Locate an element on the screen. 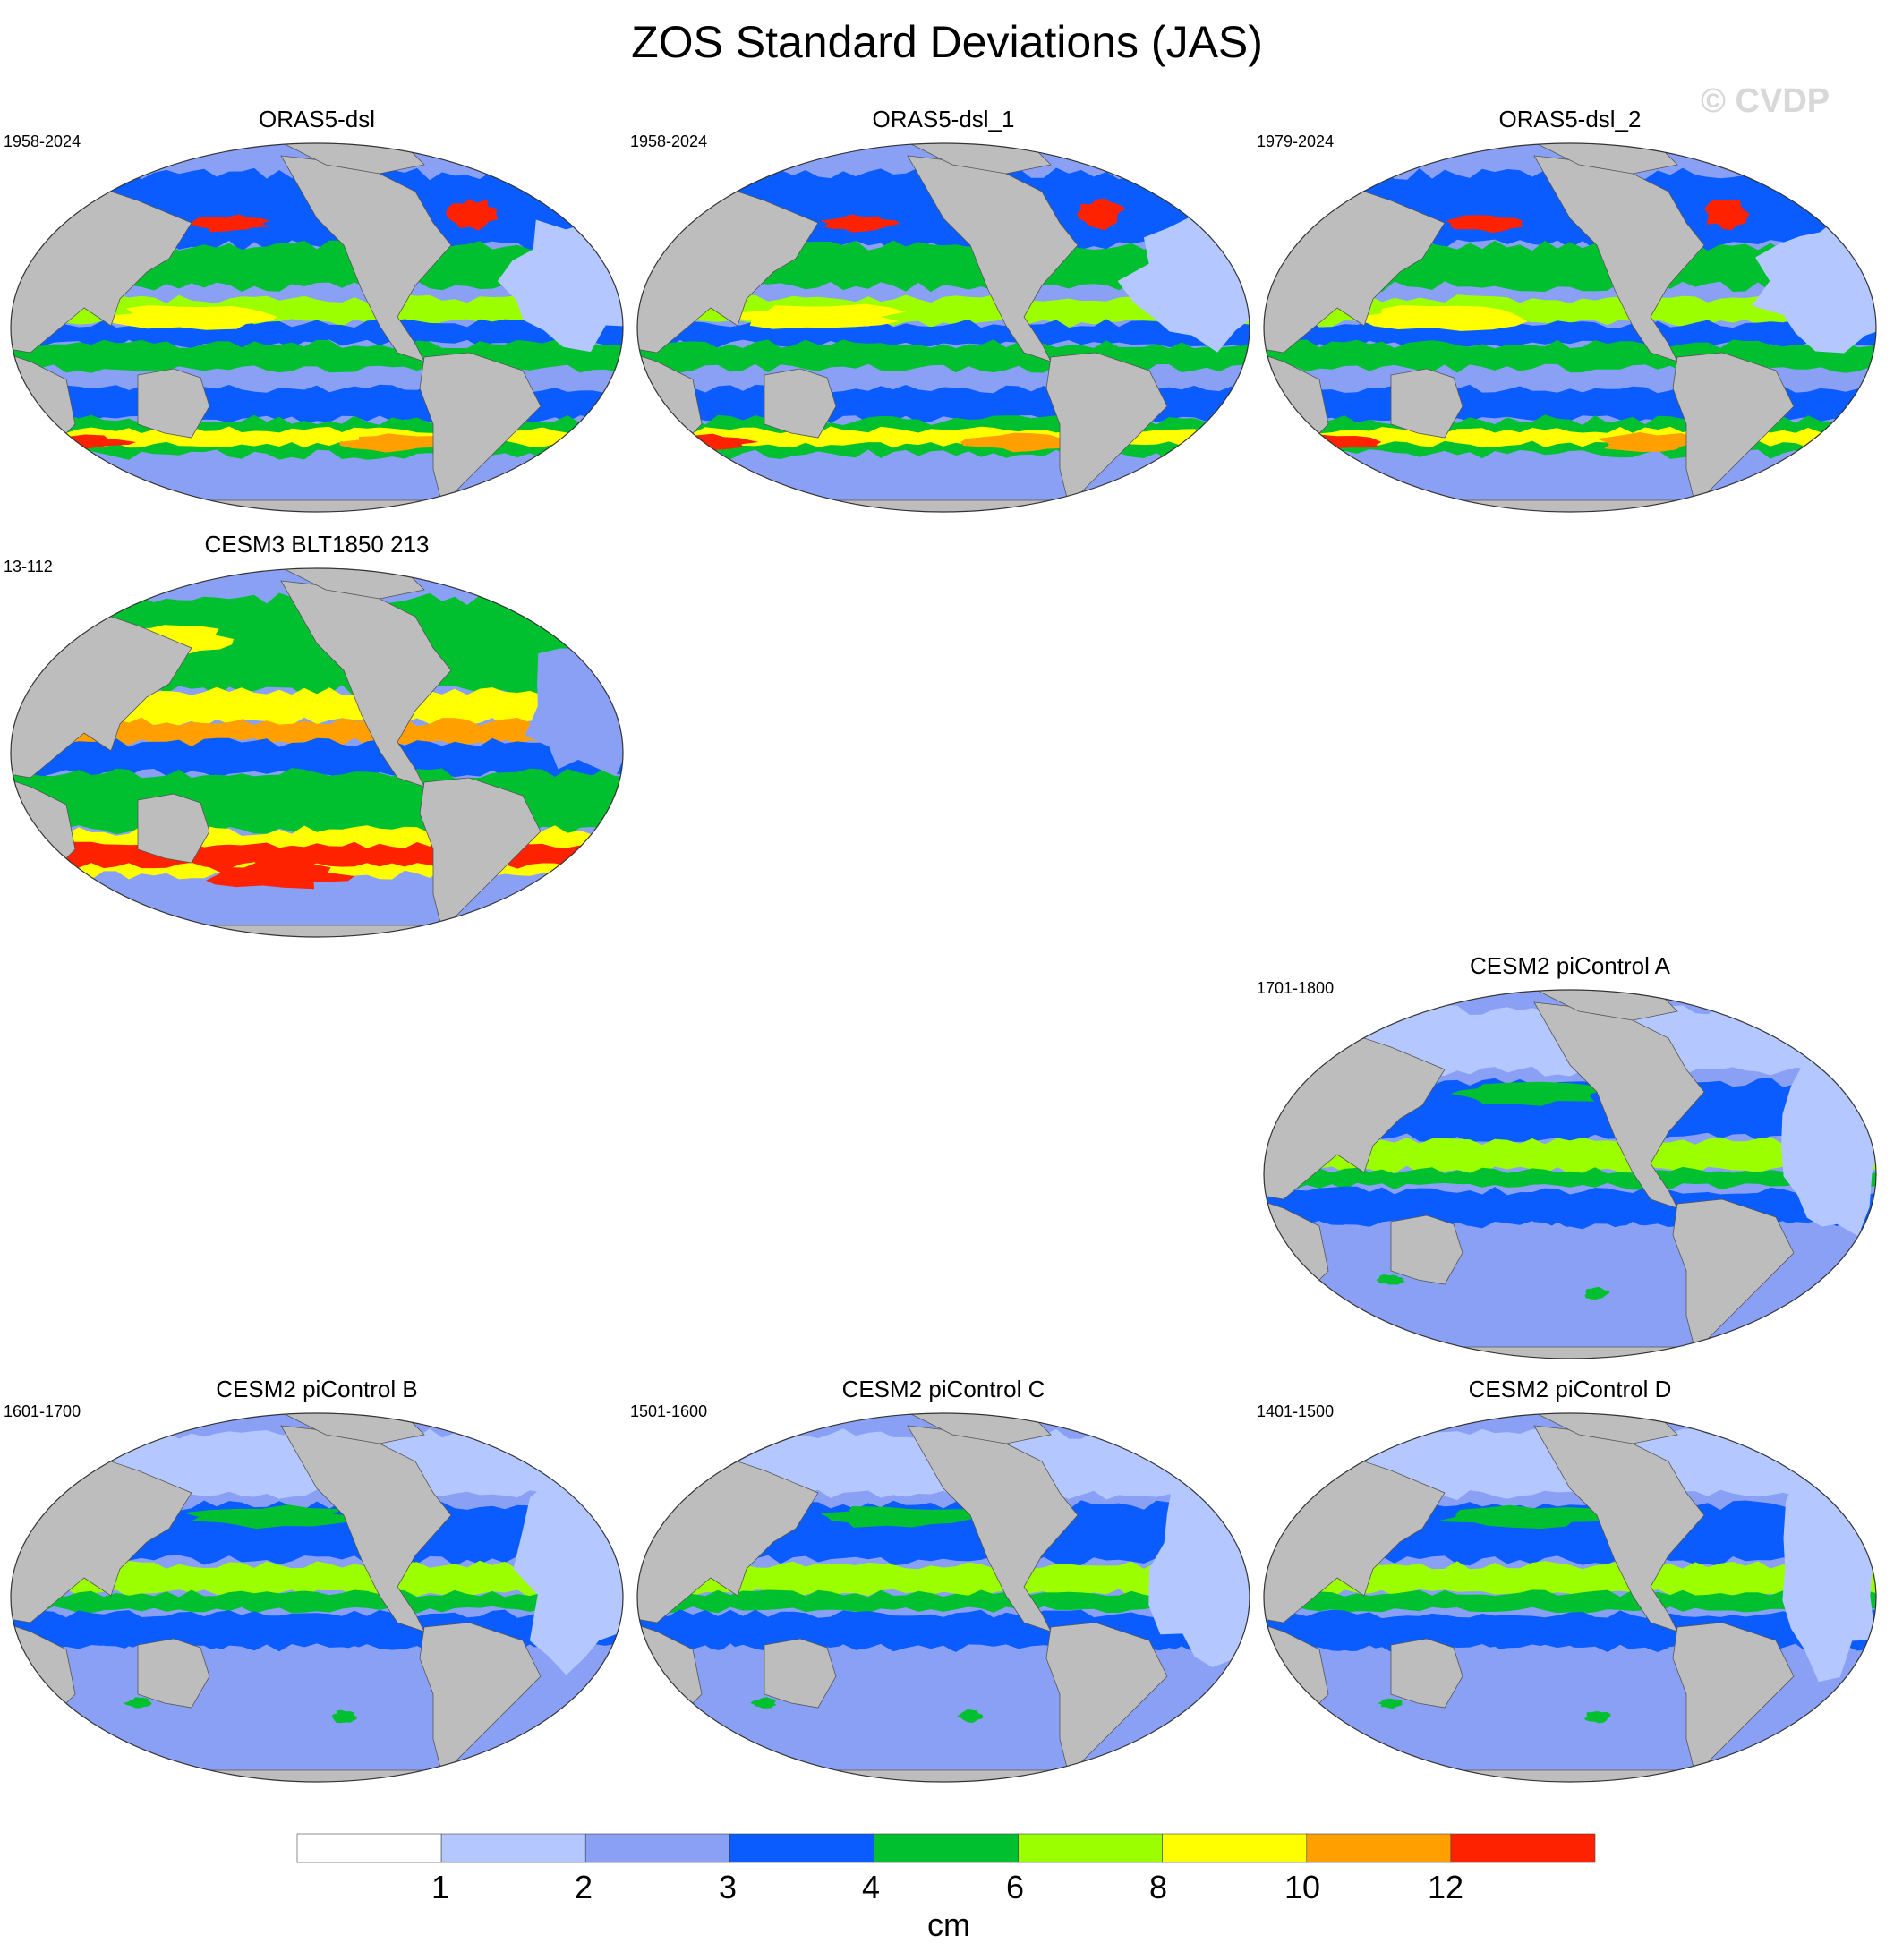 The height and width of the screenshot is (1960, 1894). panel-cesm2-picontrol-a: CESM2 piControl A 1701-1800 is located at coordinates (1570, 1155).